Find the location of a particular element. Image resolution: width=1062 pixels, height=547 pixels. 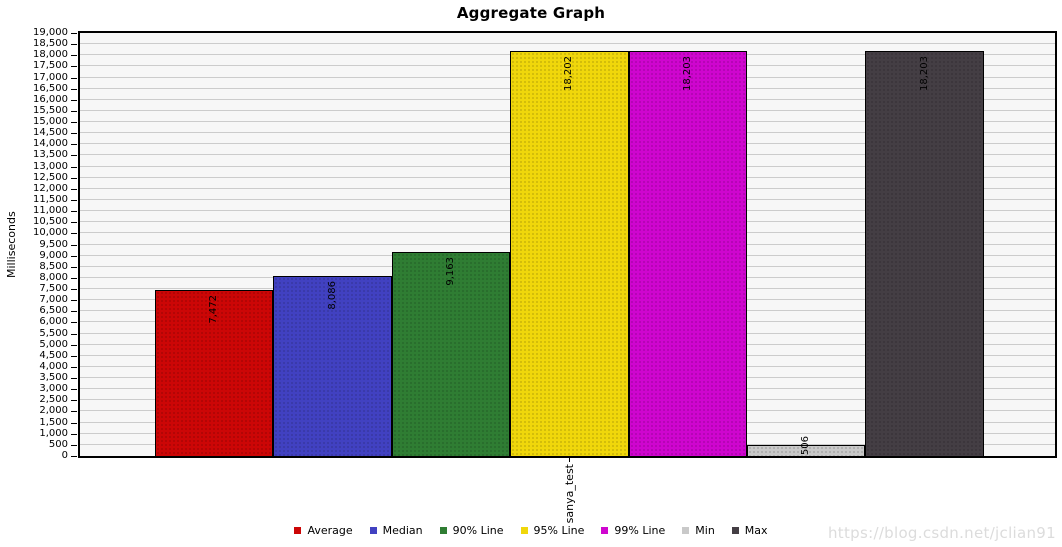

y-tick-label: 11,000 is located at coordinates (55, 211).